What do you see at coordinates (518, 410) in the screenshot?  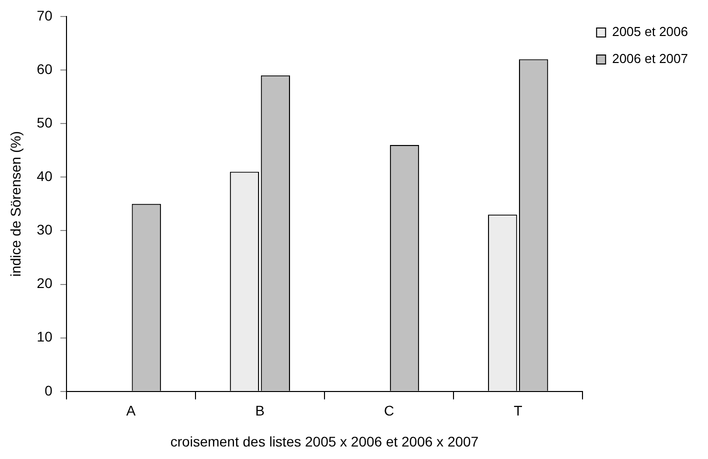 I see `x-tick-label: T` at bounding box center [518, 410].